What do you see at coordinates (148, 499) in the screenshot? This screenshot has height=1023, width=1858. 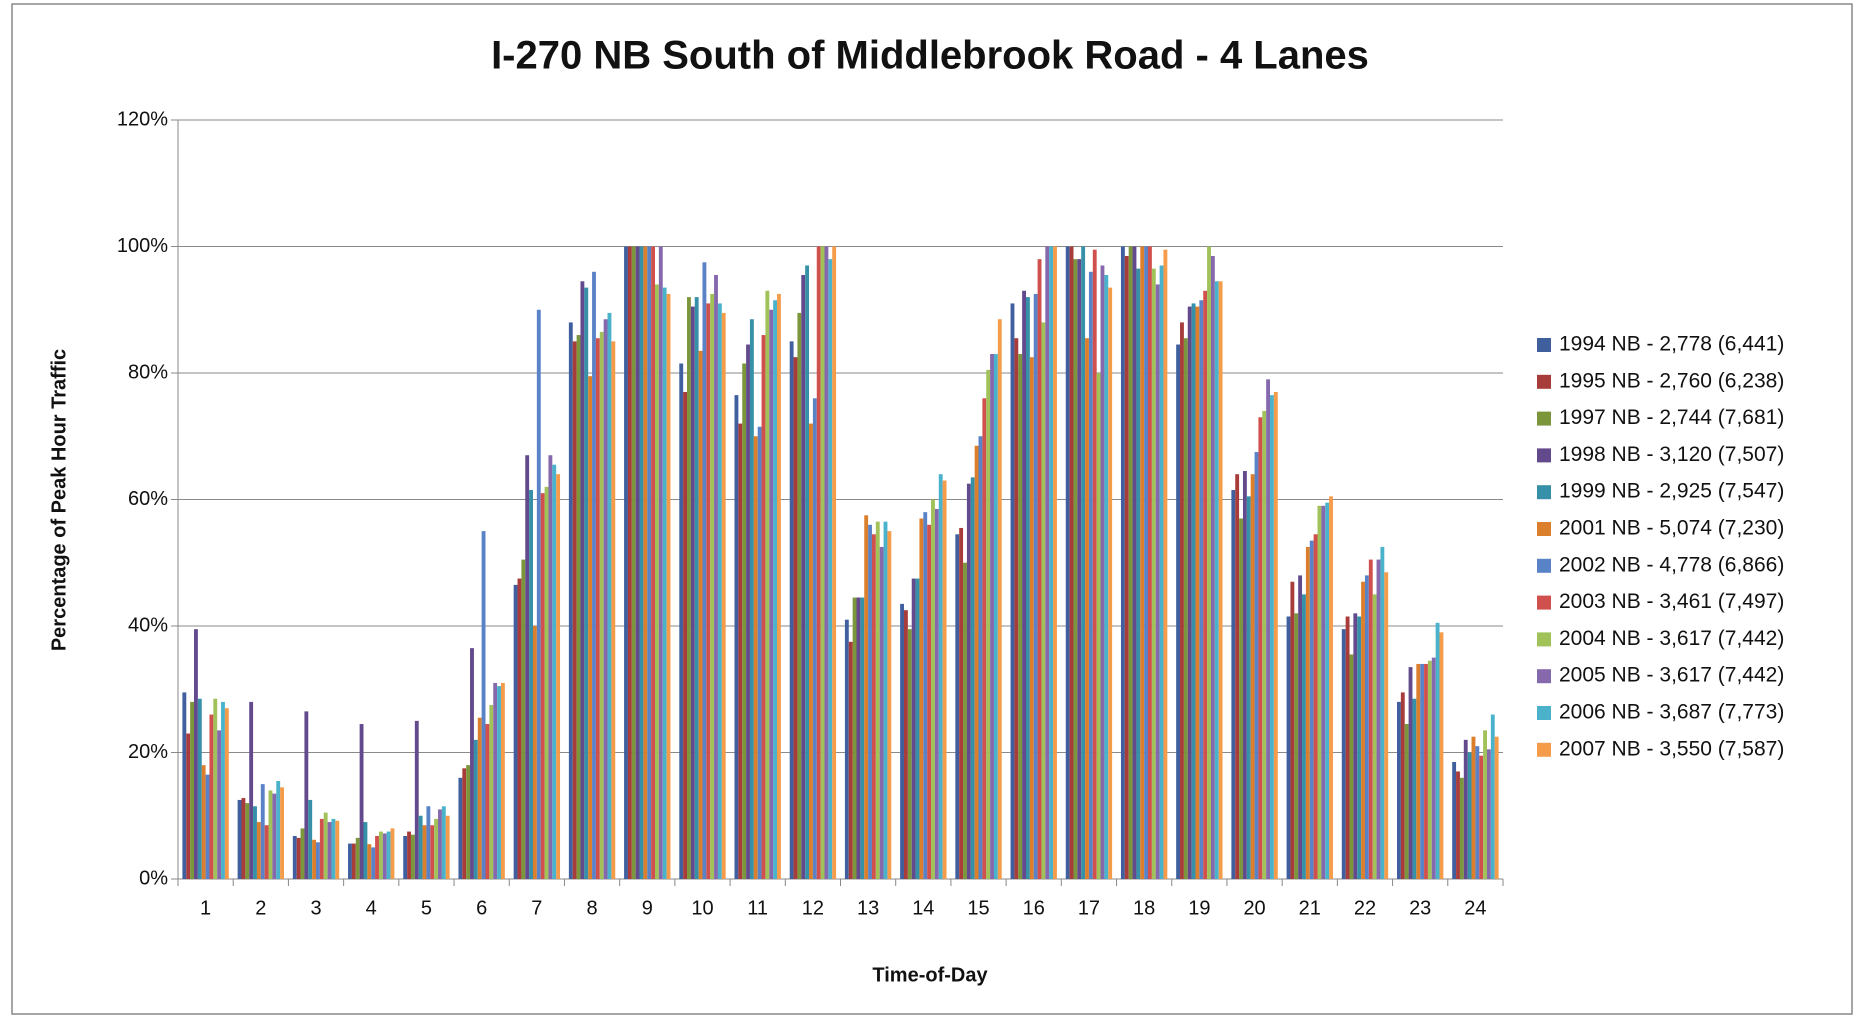 I see `y-tick-label: 60%` at bounding box center [148, 499].